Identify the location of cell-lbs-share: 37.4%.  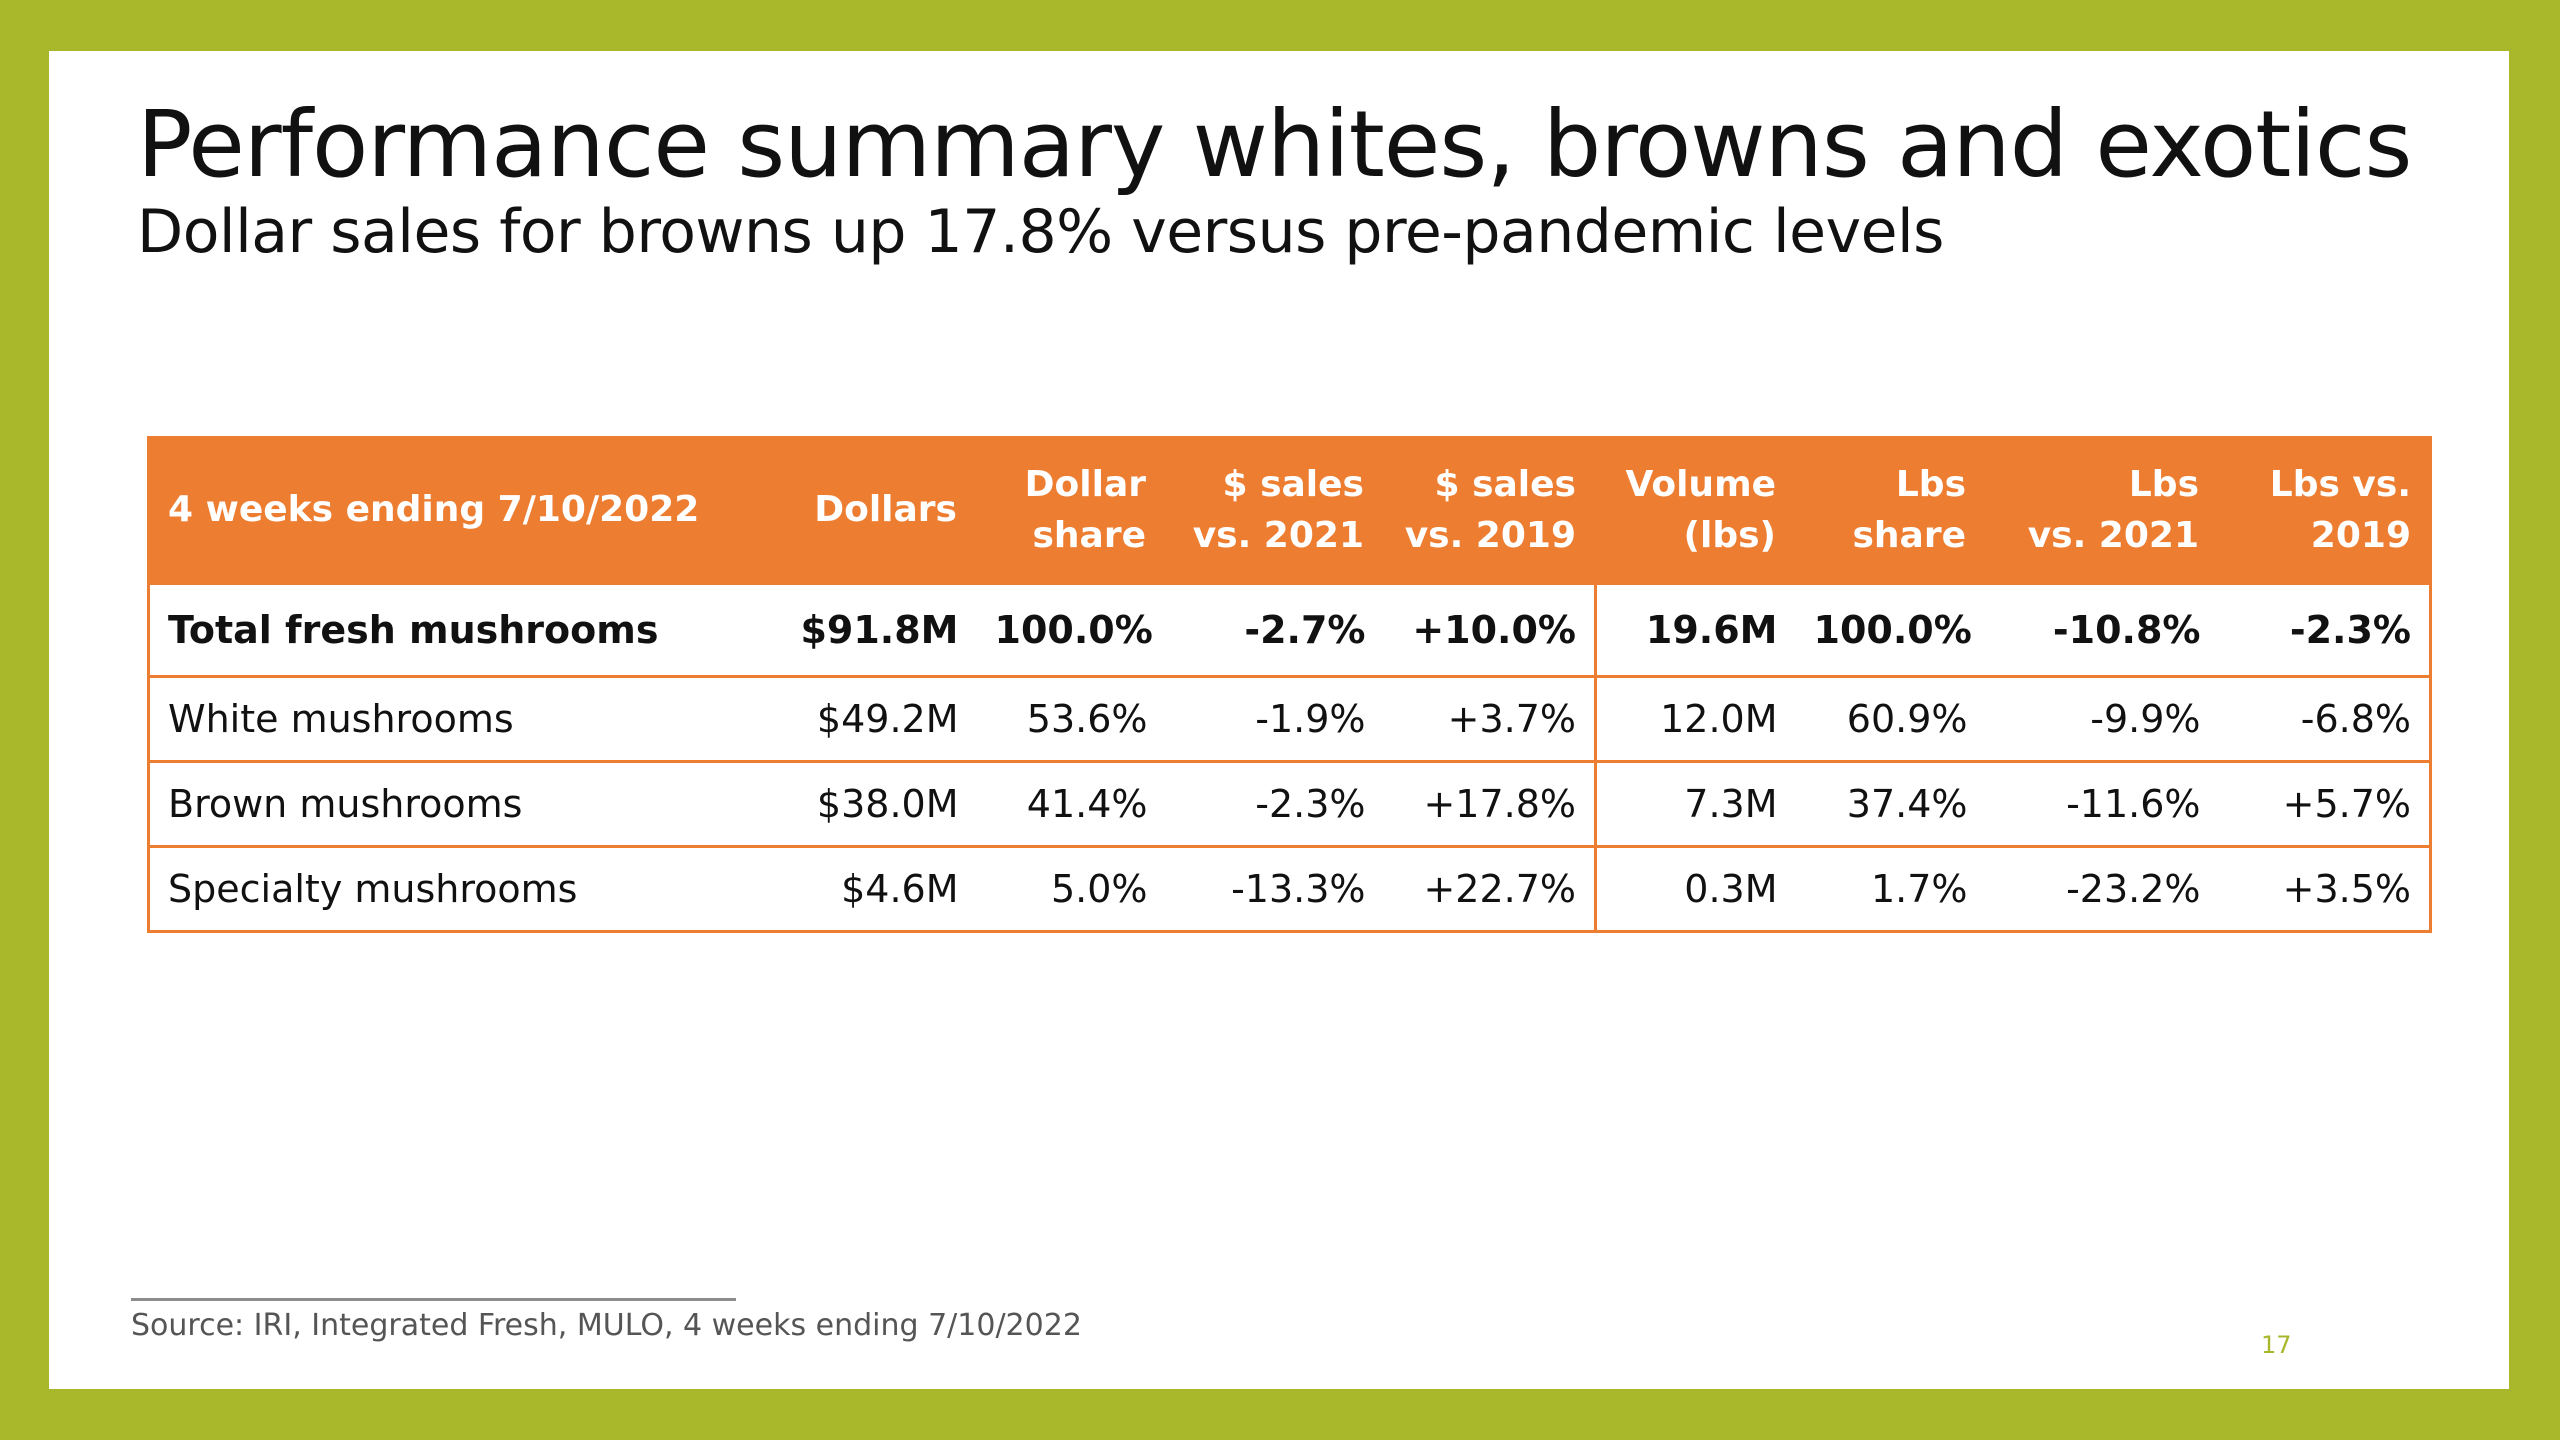
(1890, 804).